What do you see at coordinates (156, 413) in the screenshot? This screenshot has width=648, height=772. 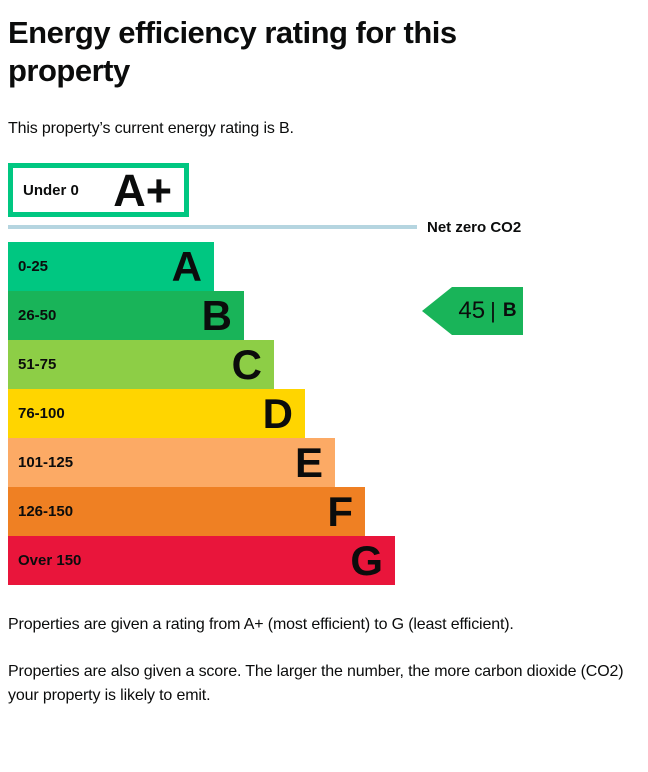 I see `band-row-d: 76-100 D` at bounding box center [156, 413].